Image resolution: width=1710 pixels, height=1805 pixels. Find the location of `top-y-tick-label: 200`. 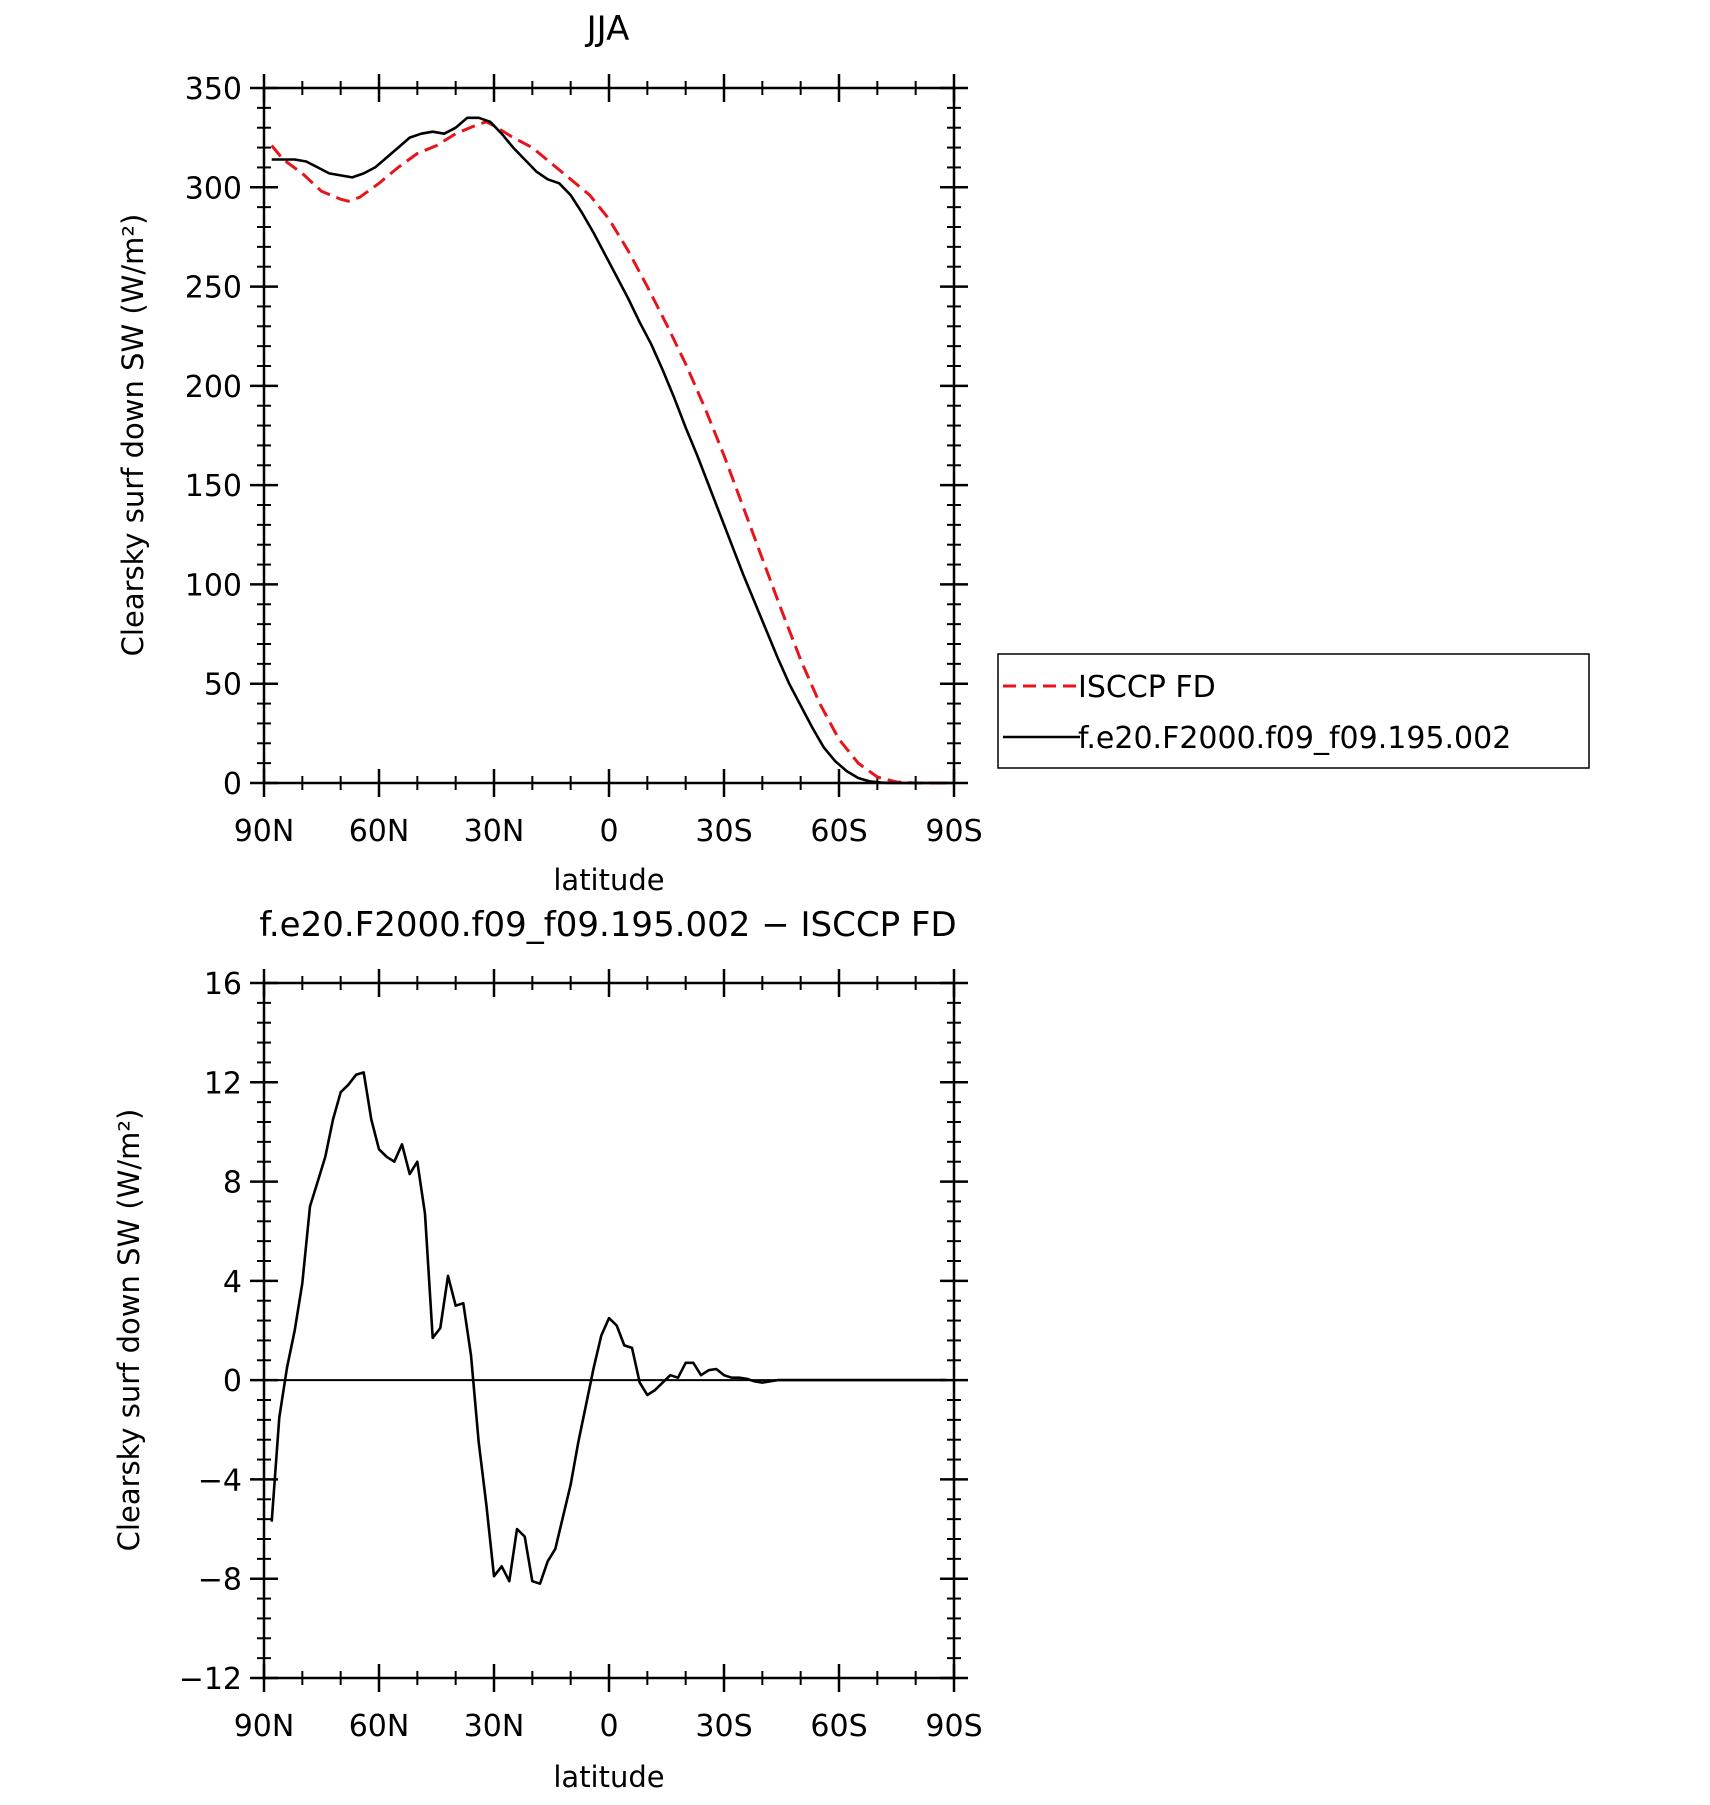

top-y-tick-label: 200 is located at coordinates (213, 387).